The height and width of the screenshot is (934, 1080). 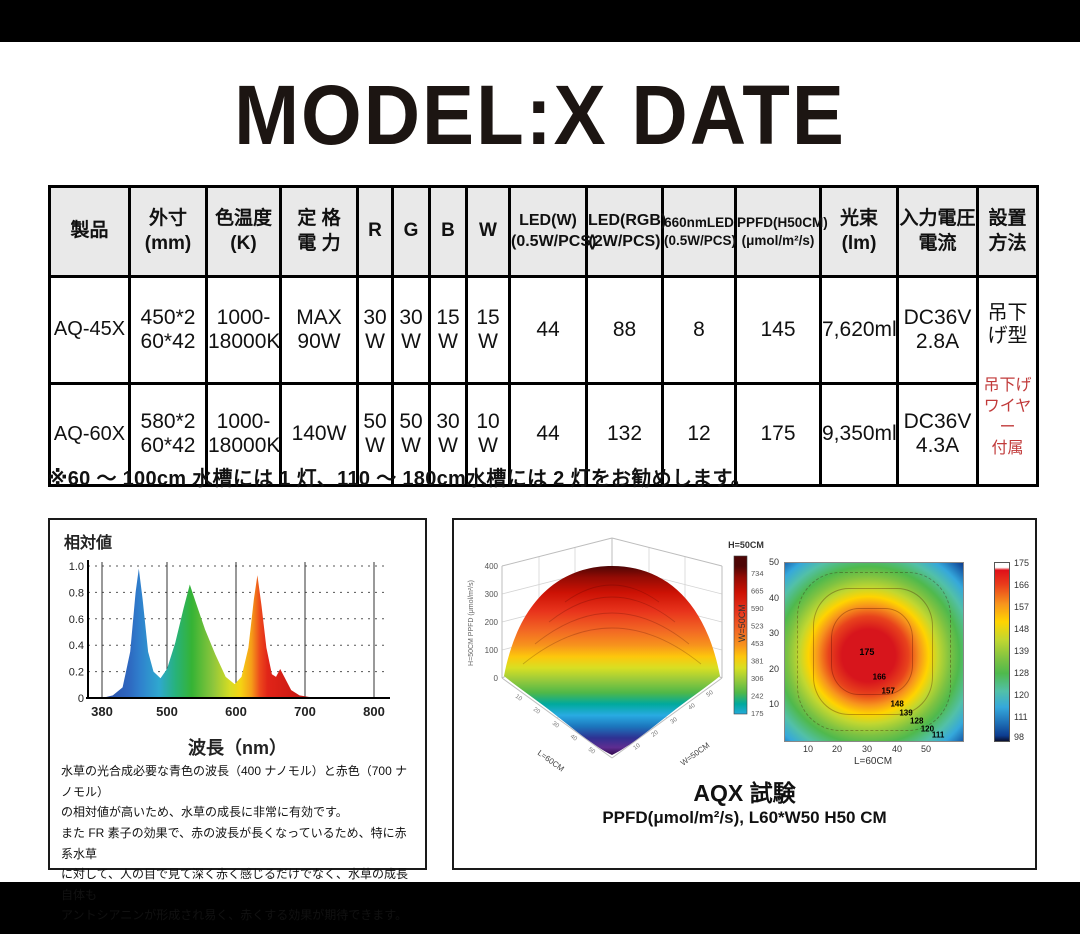 What do you see at coordinates (411, 434) in the screenshot?
I see `cell-g: 50 W` at bounding box center [411, 434].